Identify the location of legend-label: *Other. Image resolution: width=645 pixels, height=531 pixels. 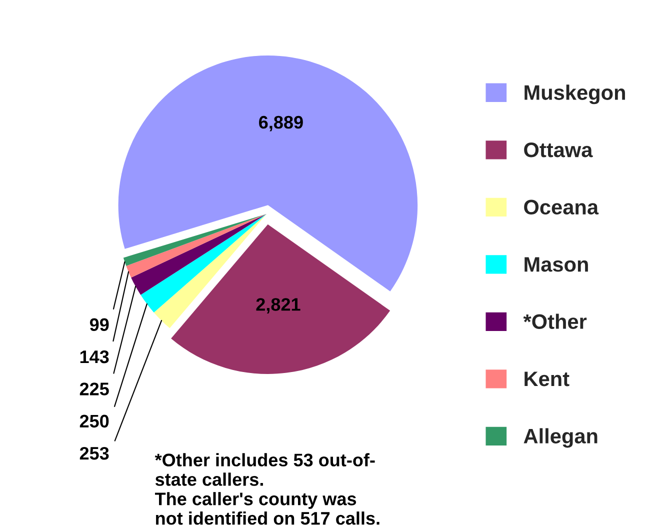
(555, 322).